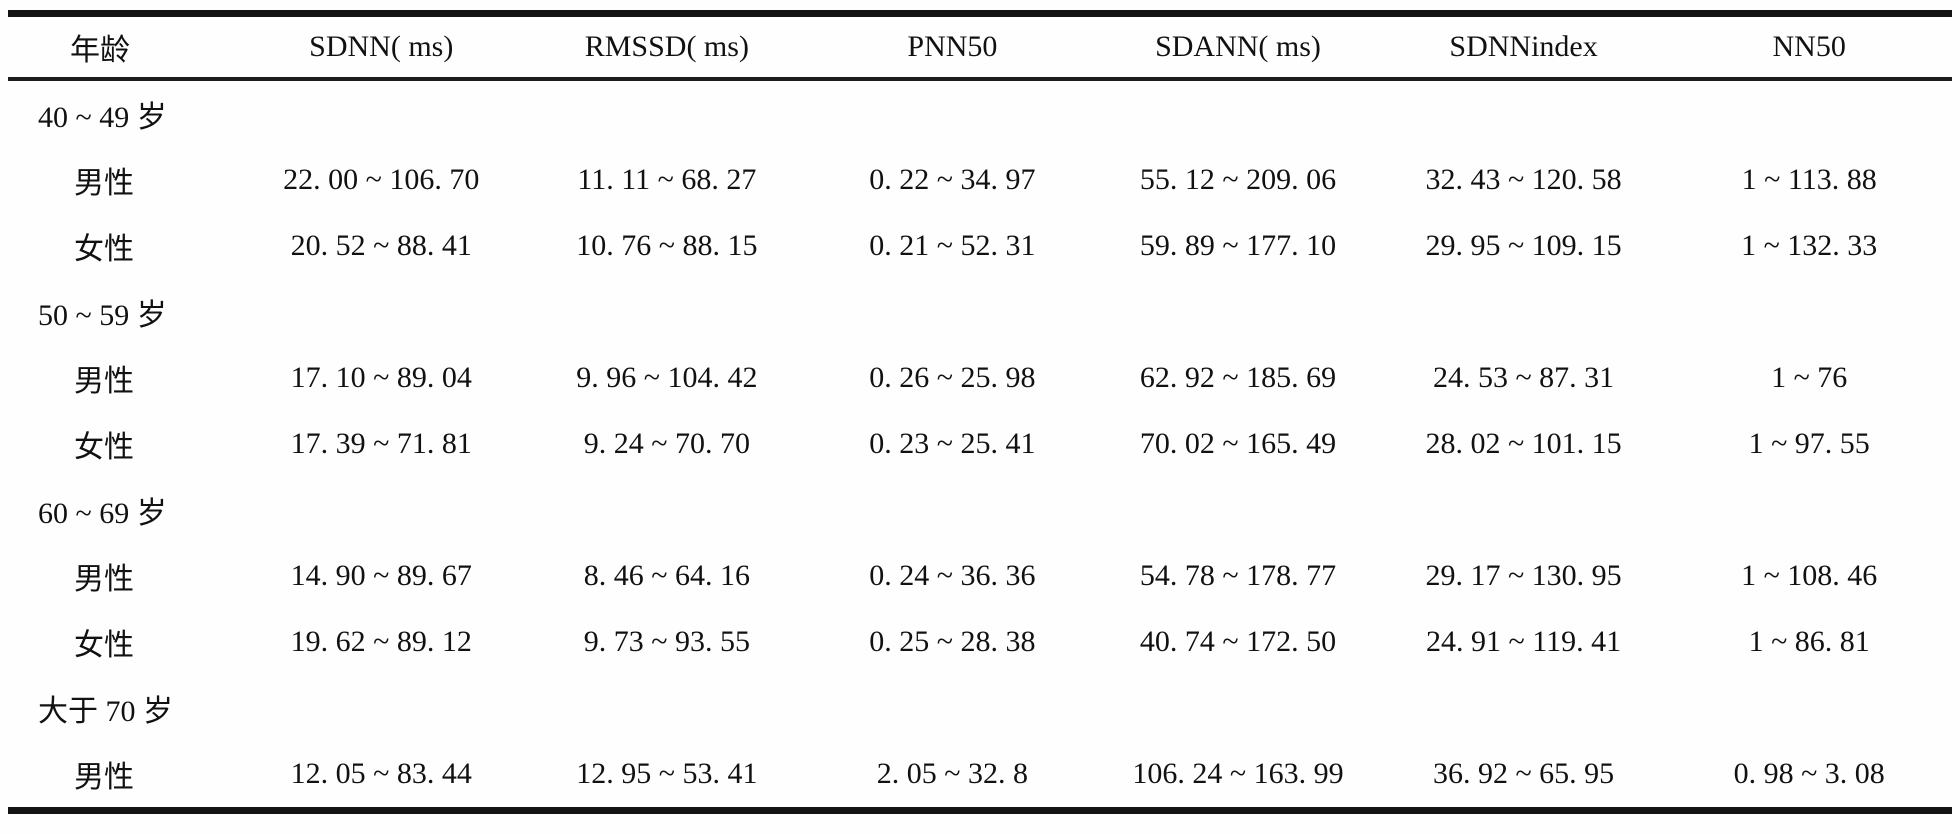 The width and height of the screenshot is (1960, 834). I want to click on value-cell: 32. 43 ~ 120. 58, so click(1523, 179).